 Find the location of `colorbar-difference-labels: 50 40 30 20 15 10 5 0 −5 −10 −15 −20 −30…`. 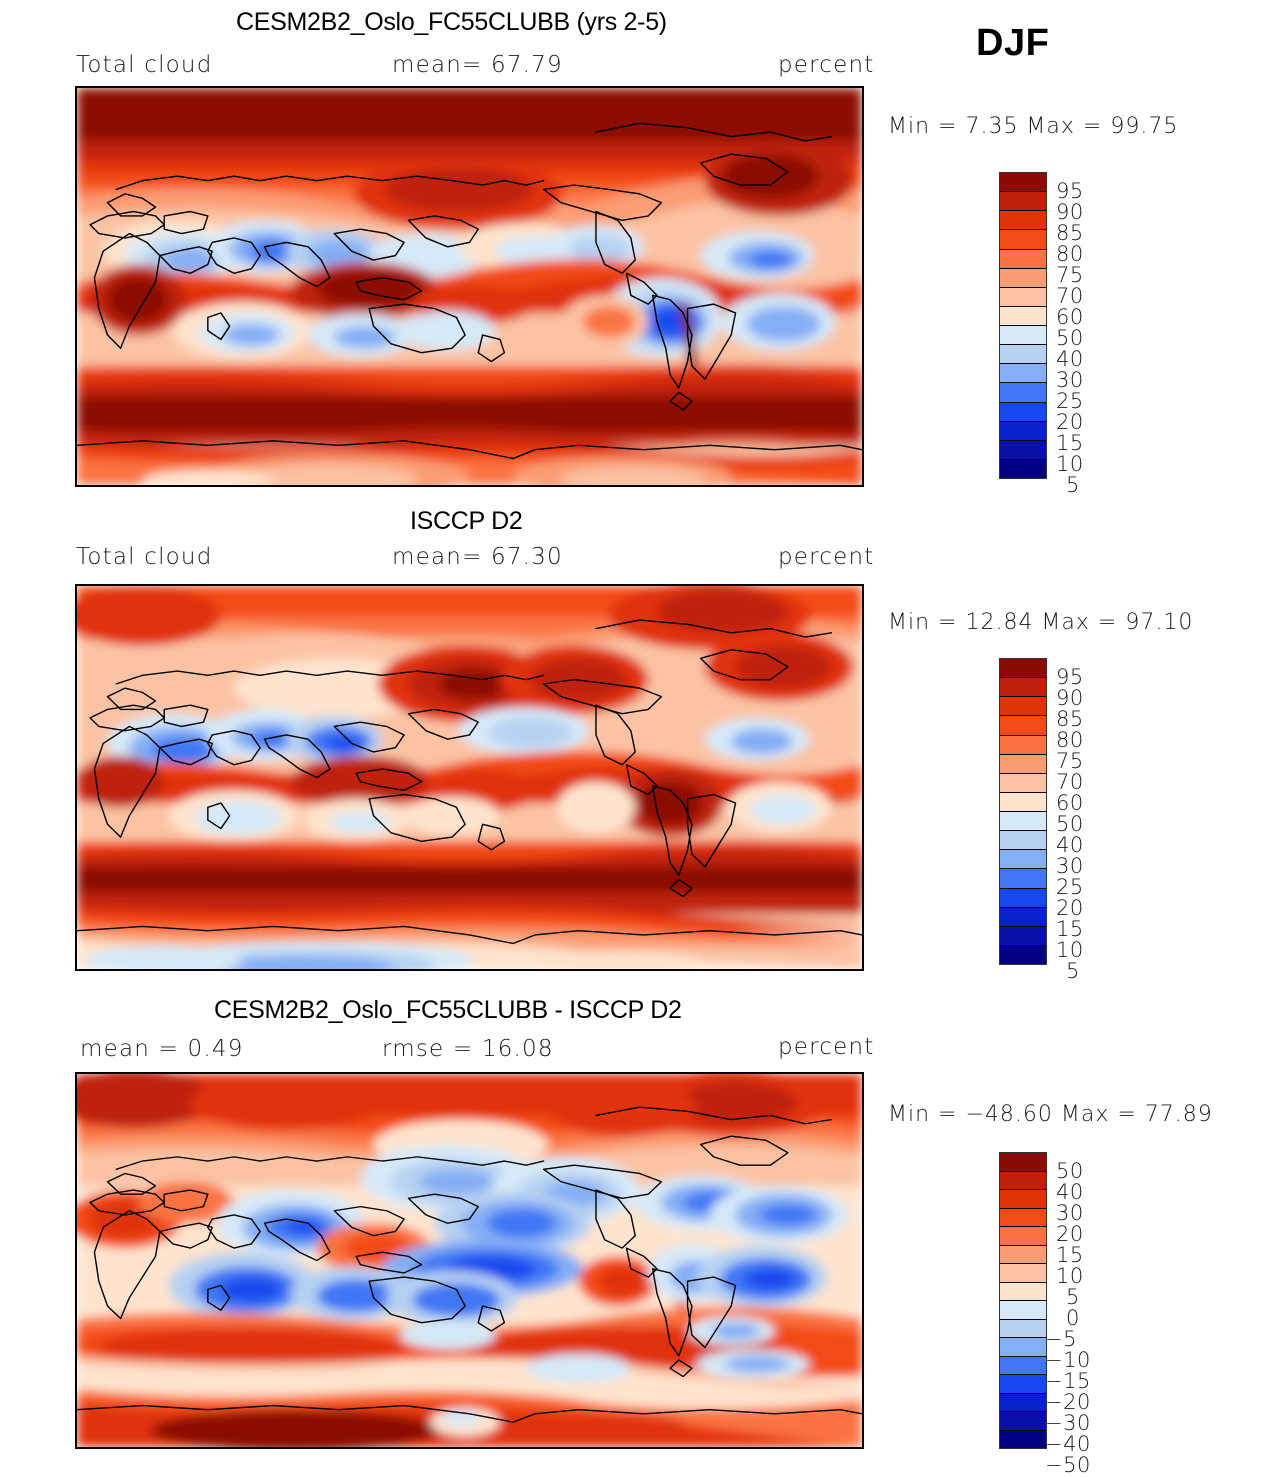

colorbar-difference-labels: 50 40 30 20 15 10 5 0 −5 −10 −15 −20 −30… is located at coordinates (1068, 1318).